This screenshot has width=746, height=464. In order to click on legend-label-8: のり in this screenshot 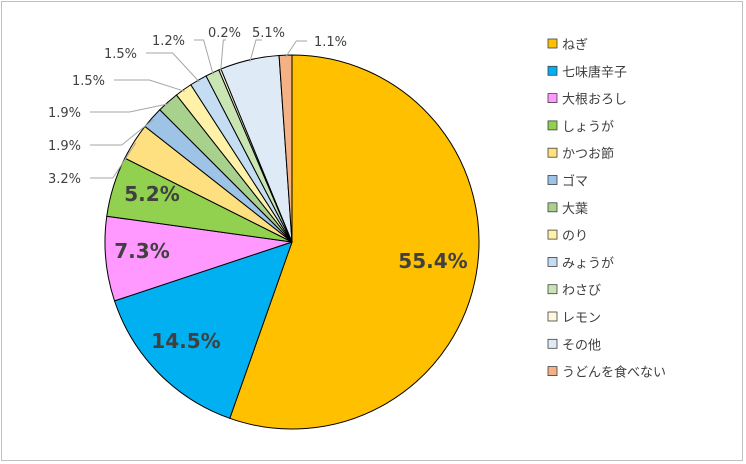, I will do `click(575, 236)`.